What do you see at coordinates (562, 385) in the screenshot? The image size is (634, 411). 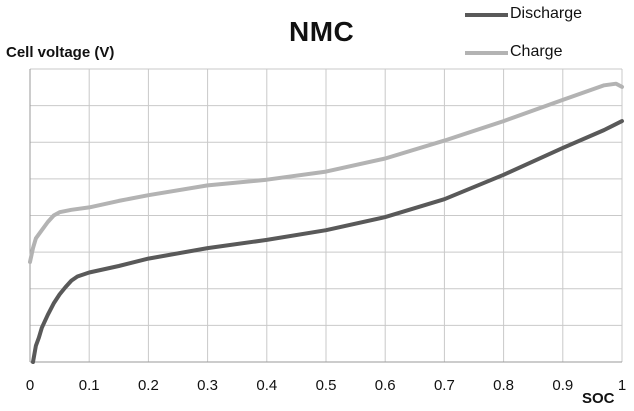 I see `x-tick-label: 0.9` at bounding box center [562, 385].